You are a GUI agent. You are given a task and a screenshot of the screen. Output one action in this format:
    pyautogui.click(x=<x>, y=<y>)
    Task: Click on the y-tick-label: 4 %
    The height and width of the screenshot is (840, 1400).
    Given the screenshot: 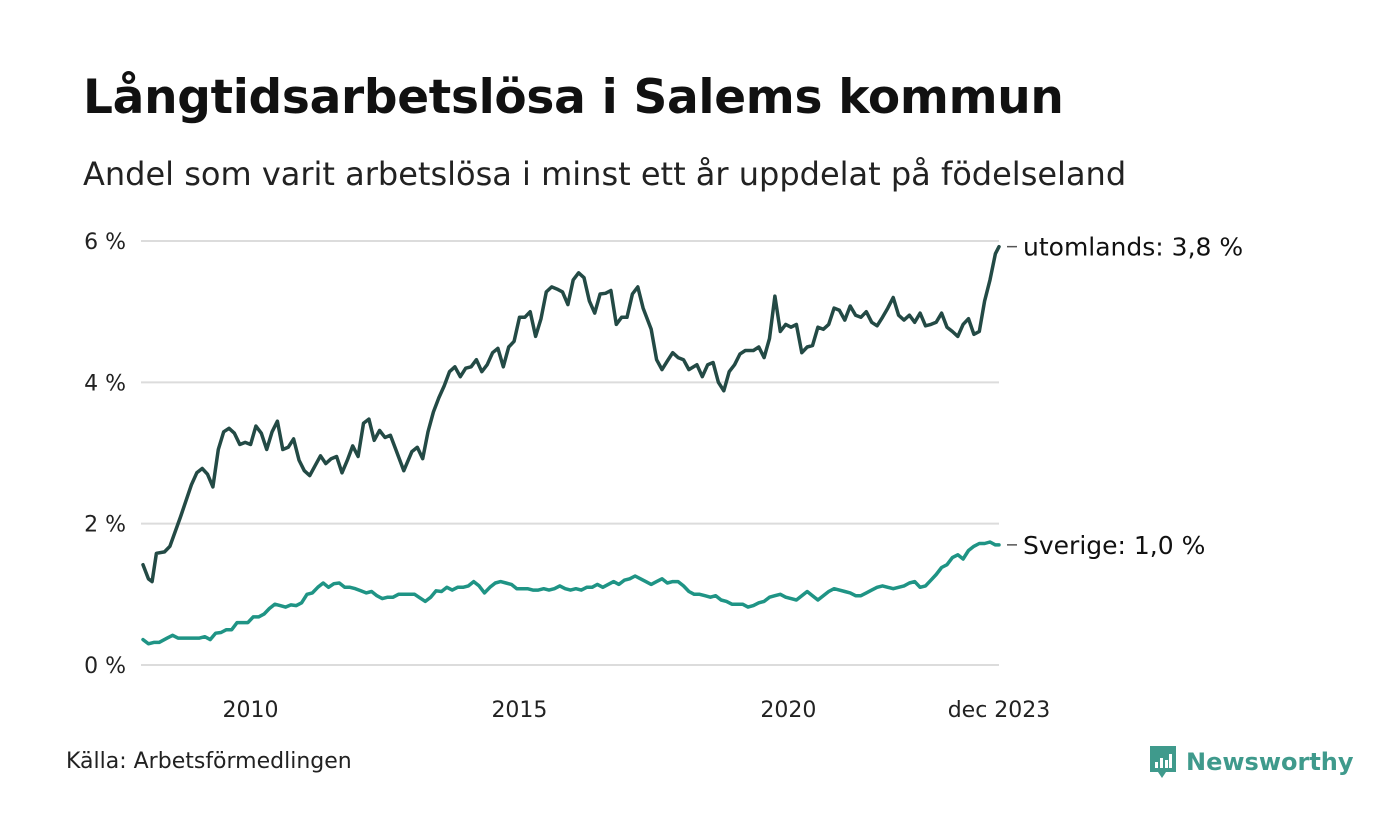 What is the action you would take?
    pyautogui.click(x=105, y=383)
    